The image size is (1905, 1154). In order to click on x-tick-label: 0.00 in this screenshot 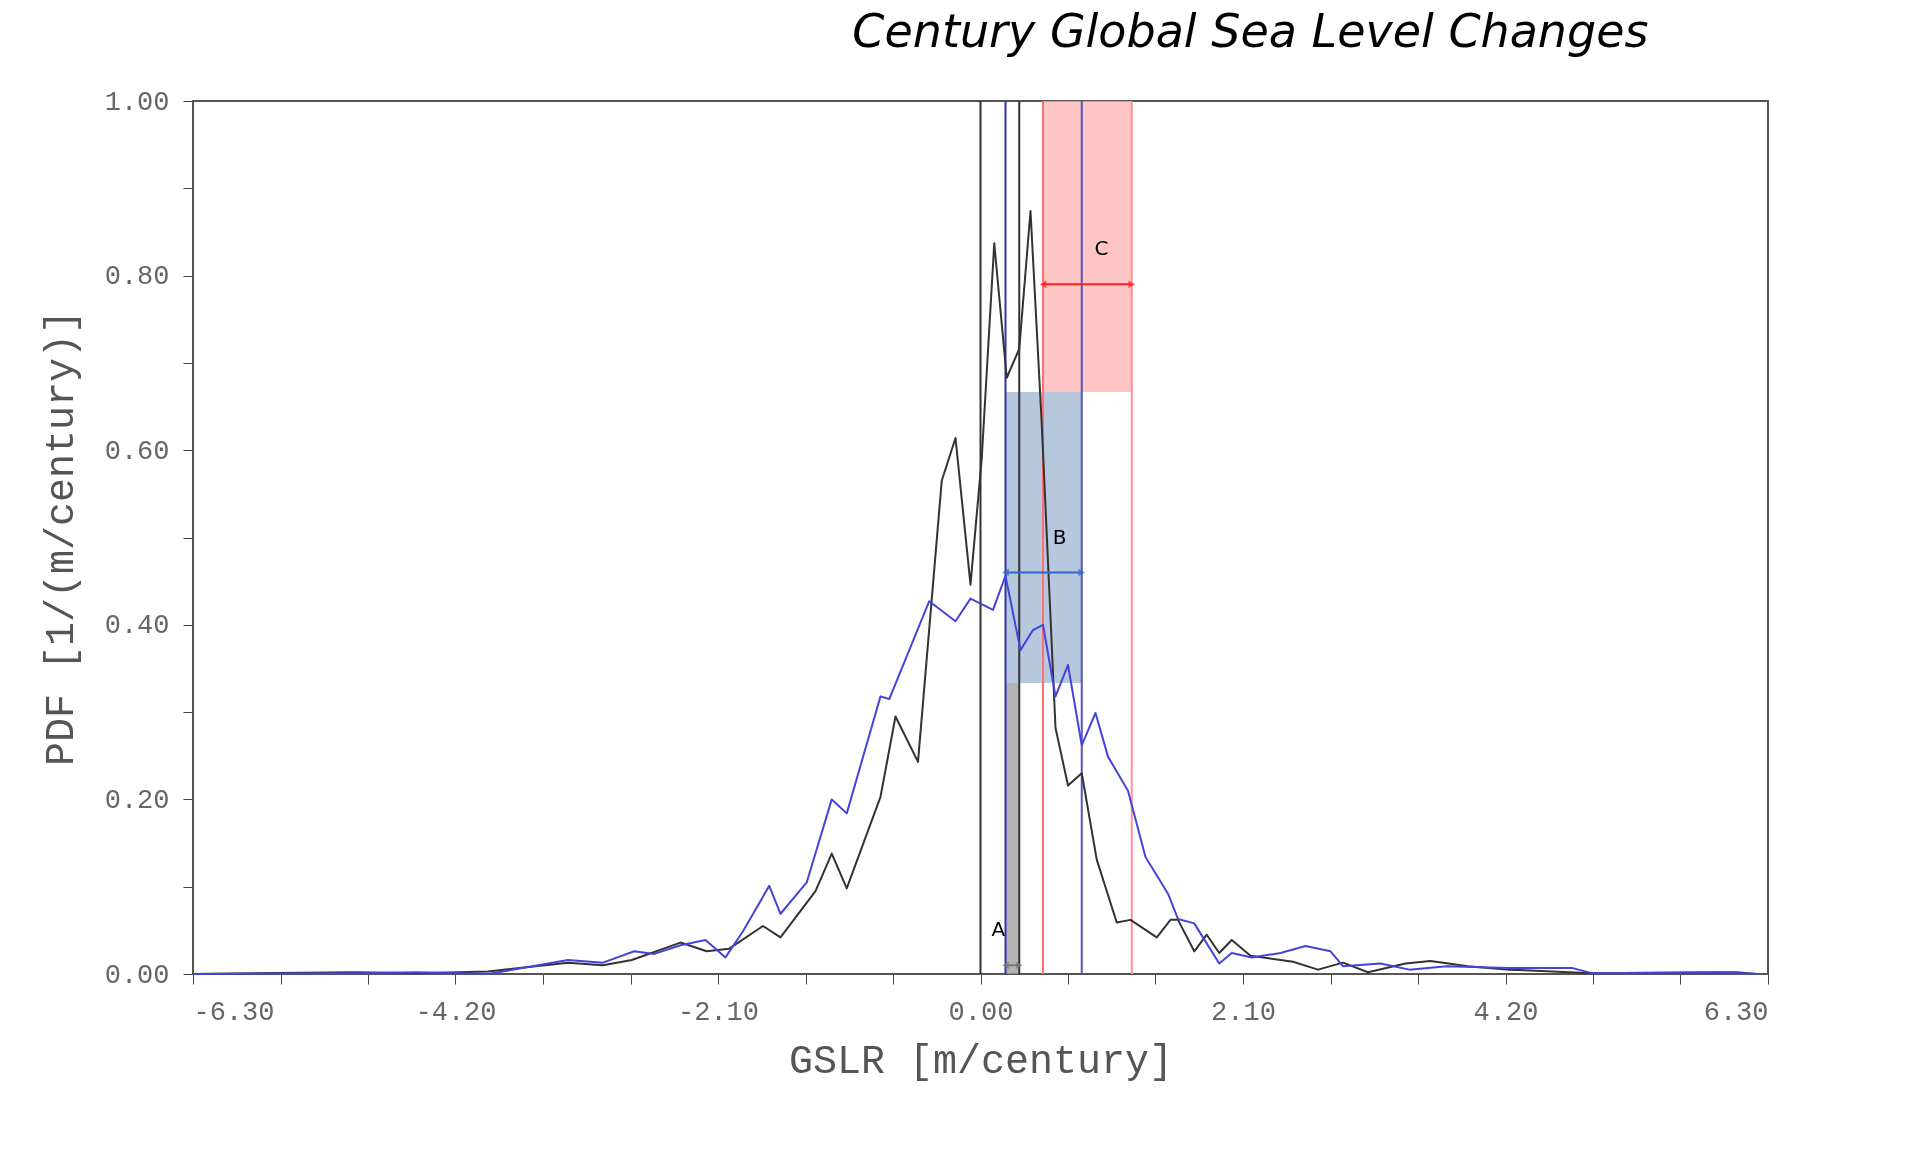, I will do `click(981, 1012)`.